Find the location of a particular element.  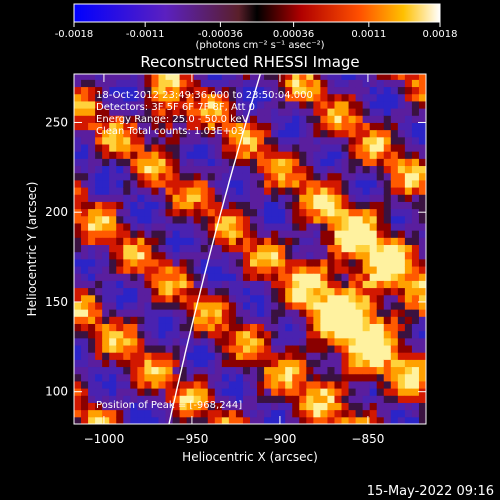

x-tick-label: −850 is located at coordinates (367, 439).